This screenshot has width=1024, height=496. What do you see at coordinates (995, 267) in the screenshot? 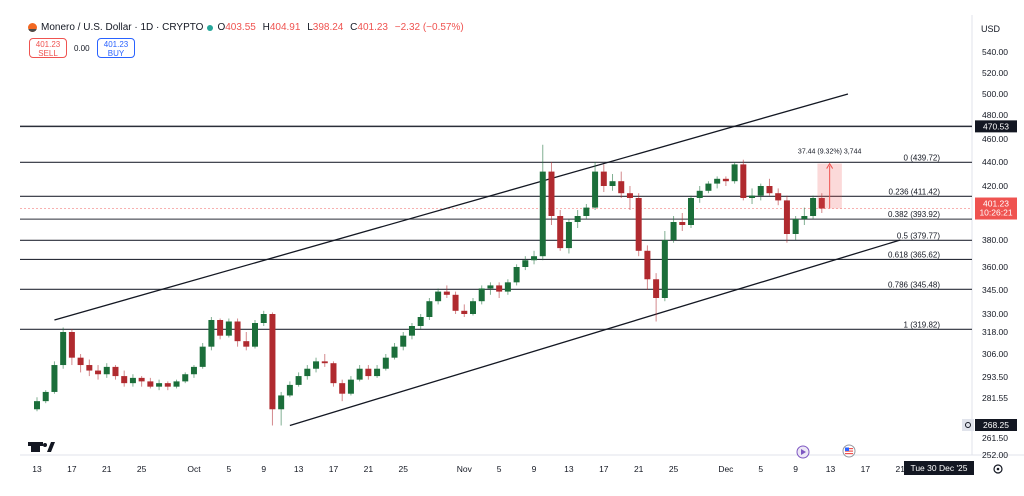
I see `price-tick-label: 360.00` at bounding box center [995, 267].